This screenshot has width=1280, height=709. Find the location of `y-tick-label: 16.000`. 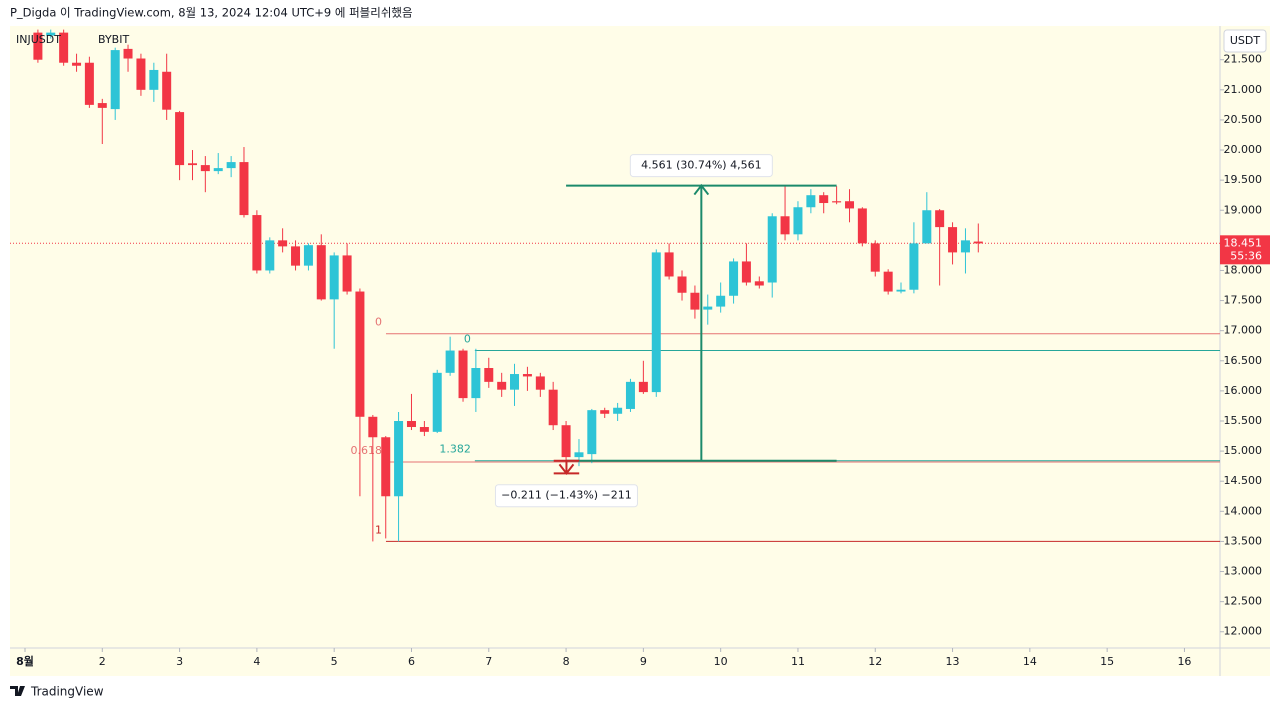

y-tick-label: 16.000 is located at coordinates (1243, 390).